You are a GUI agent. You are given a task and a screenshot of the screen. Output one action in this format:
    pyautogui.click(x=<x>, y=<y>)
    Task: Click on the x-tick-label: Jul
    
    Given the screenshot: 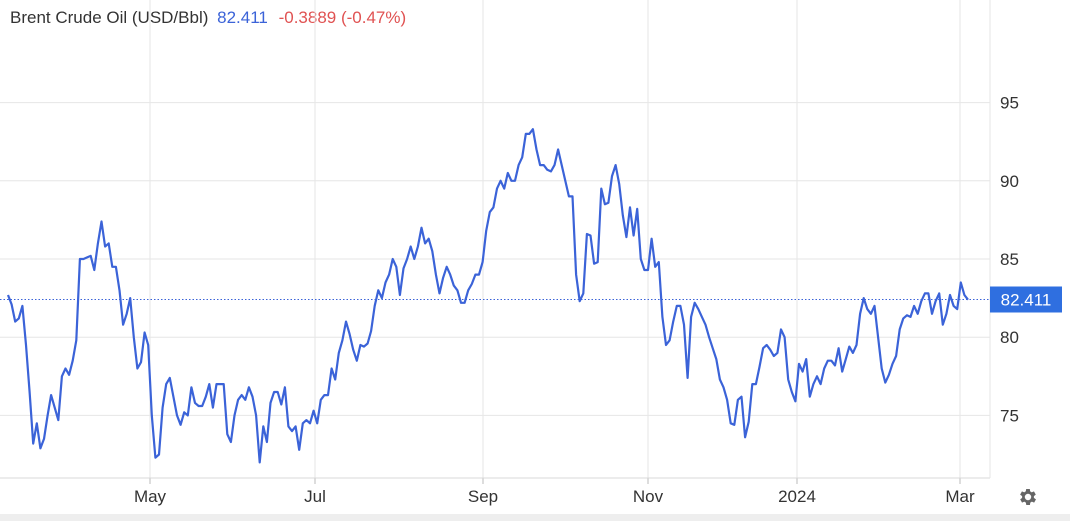 What is the action you would take?
    pyautogui.click(x=315, y=496)
    